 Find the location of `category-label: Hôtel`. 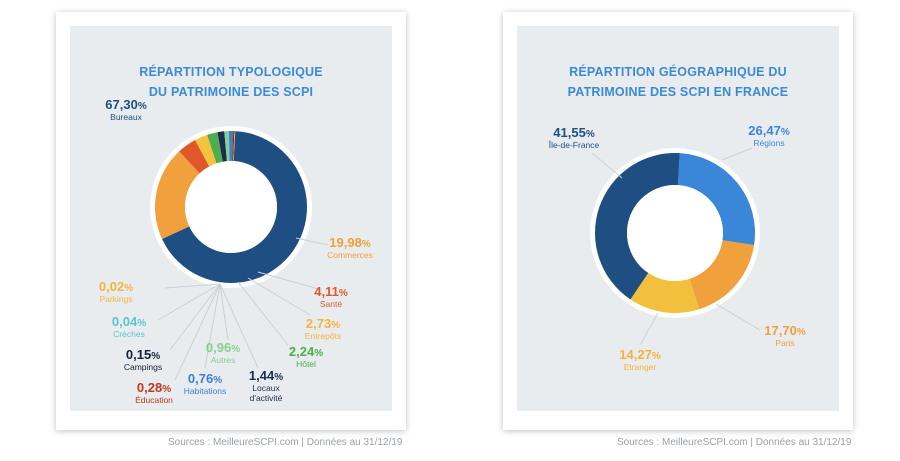

category-label: Hôtel is located at coordinates (306, 364).